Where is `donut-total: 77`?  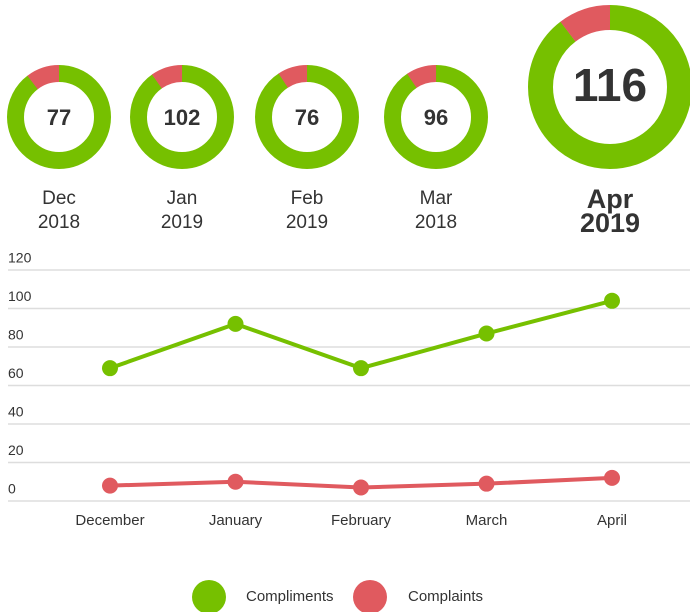
donut-total: 77 is located at coordinates (59, 117).